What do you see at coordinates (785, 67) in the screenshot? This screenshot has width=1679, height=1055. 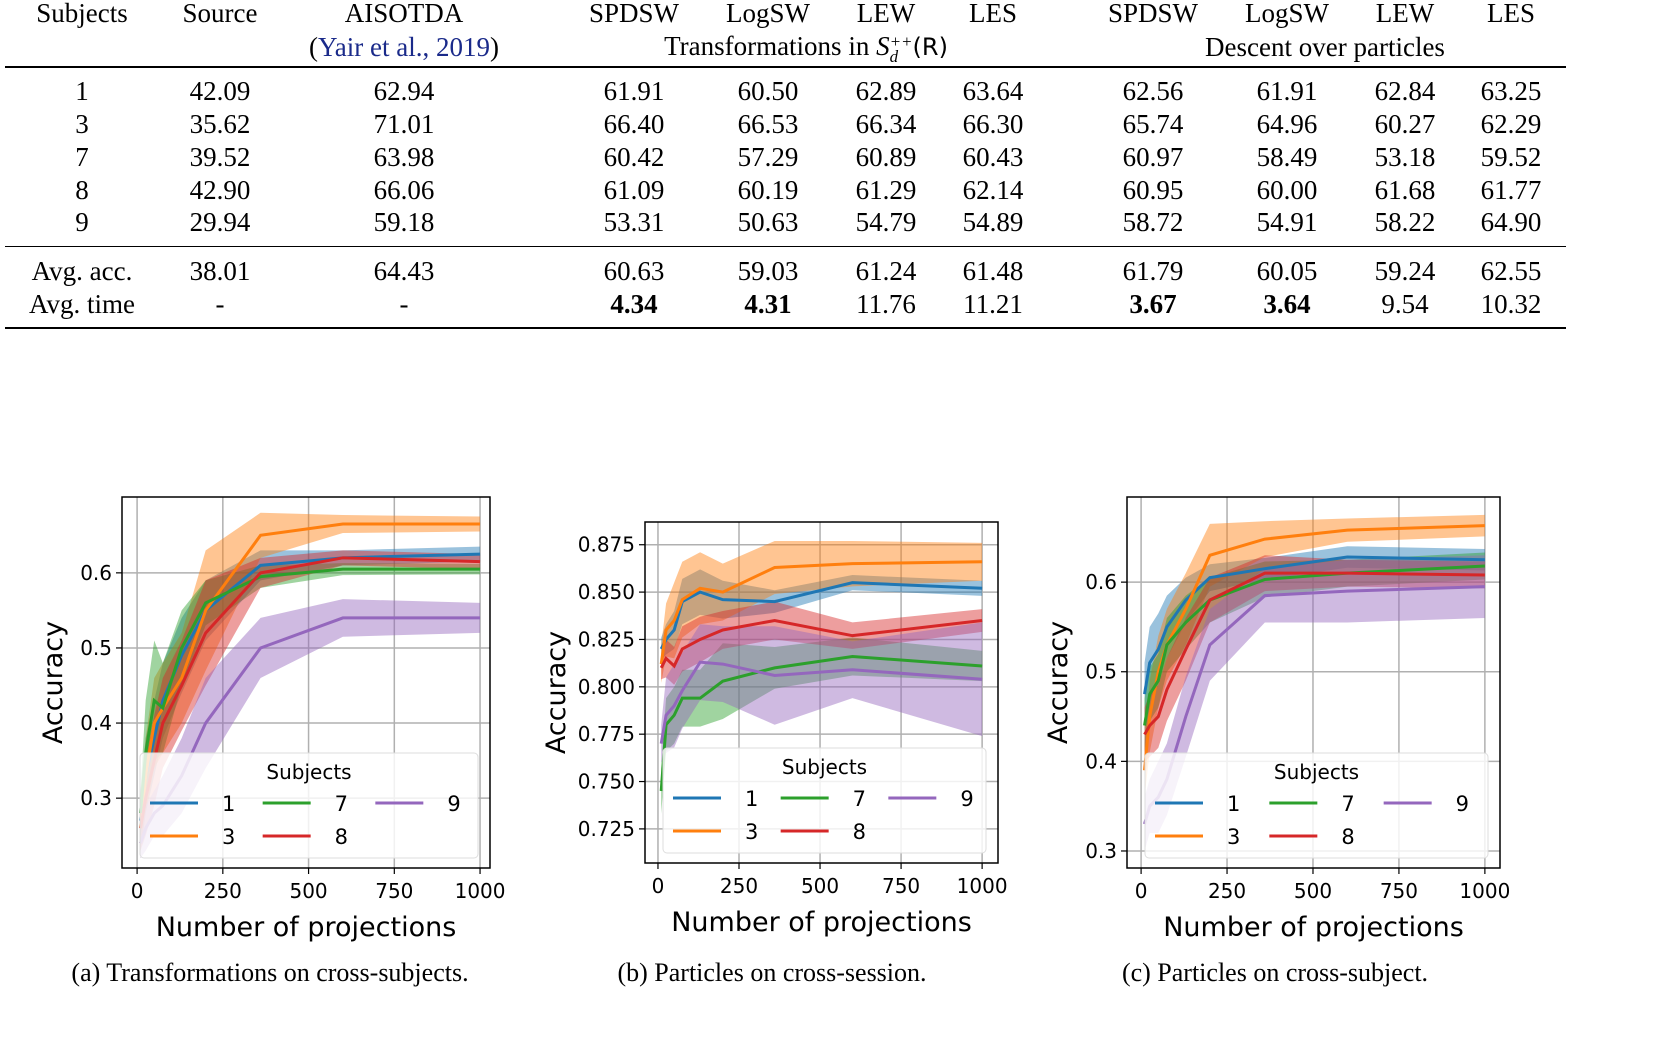 I see `header-rule` at bounding box center [785, 67].